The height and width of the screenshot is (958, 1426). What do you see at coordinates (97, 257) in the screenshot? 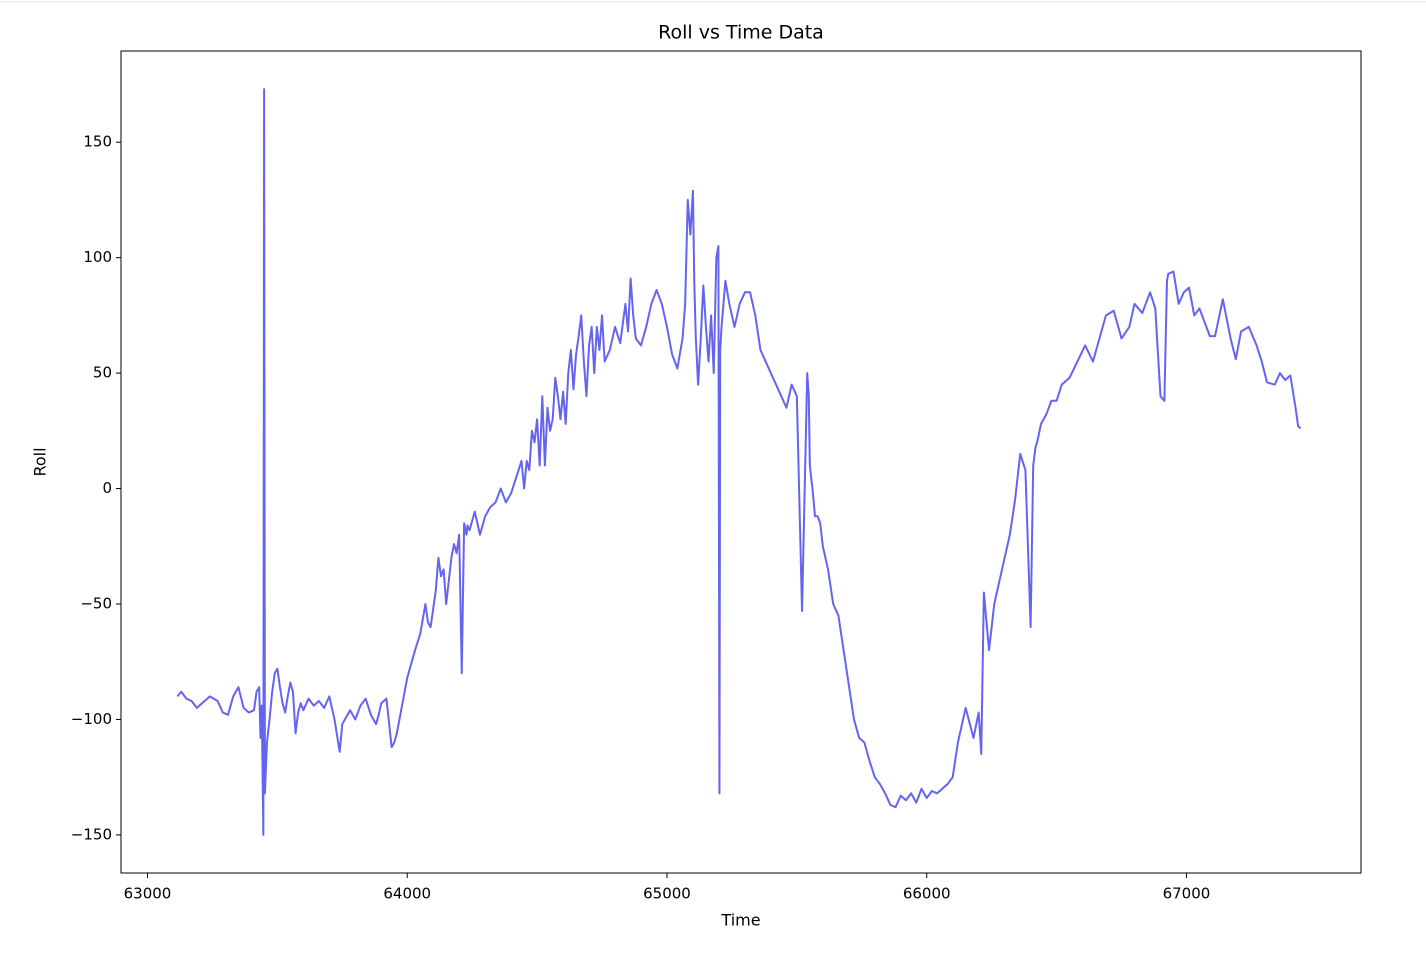
I see `y-tick-label: 100` at bounding box center [97, 257].